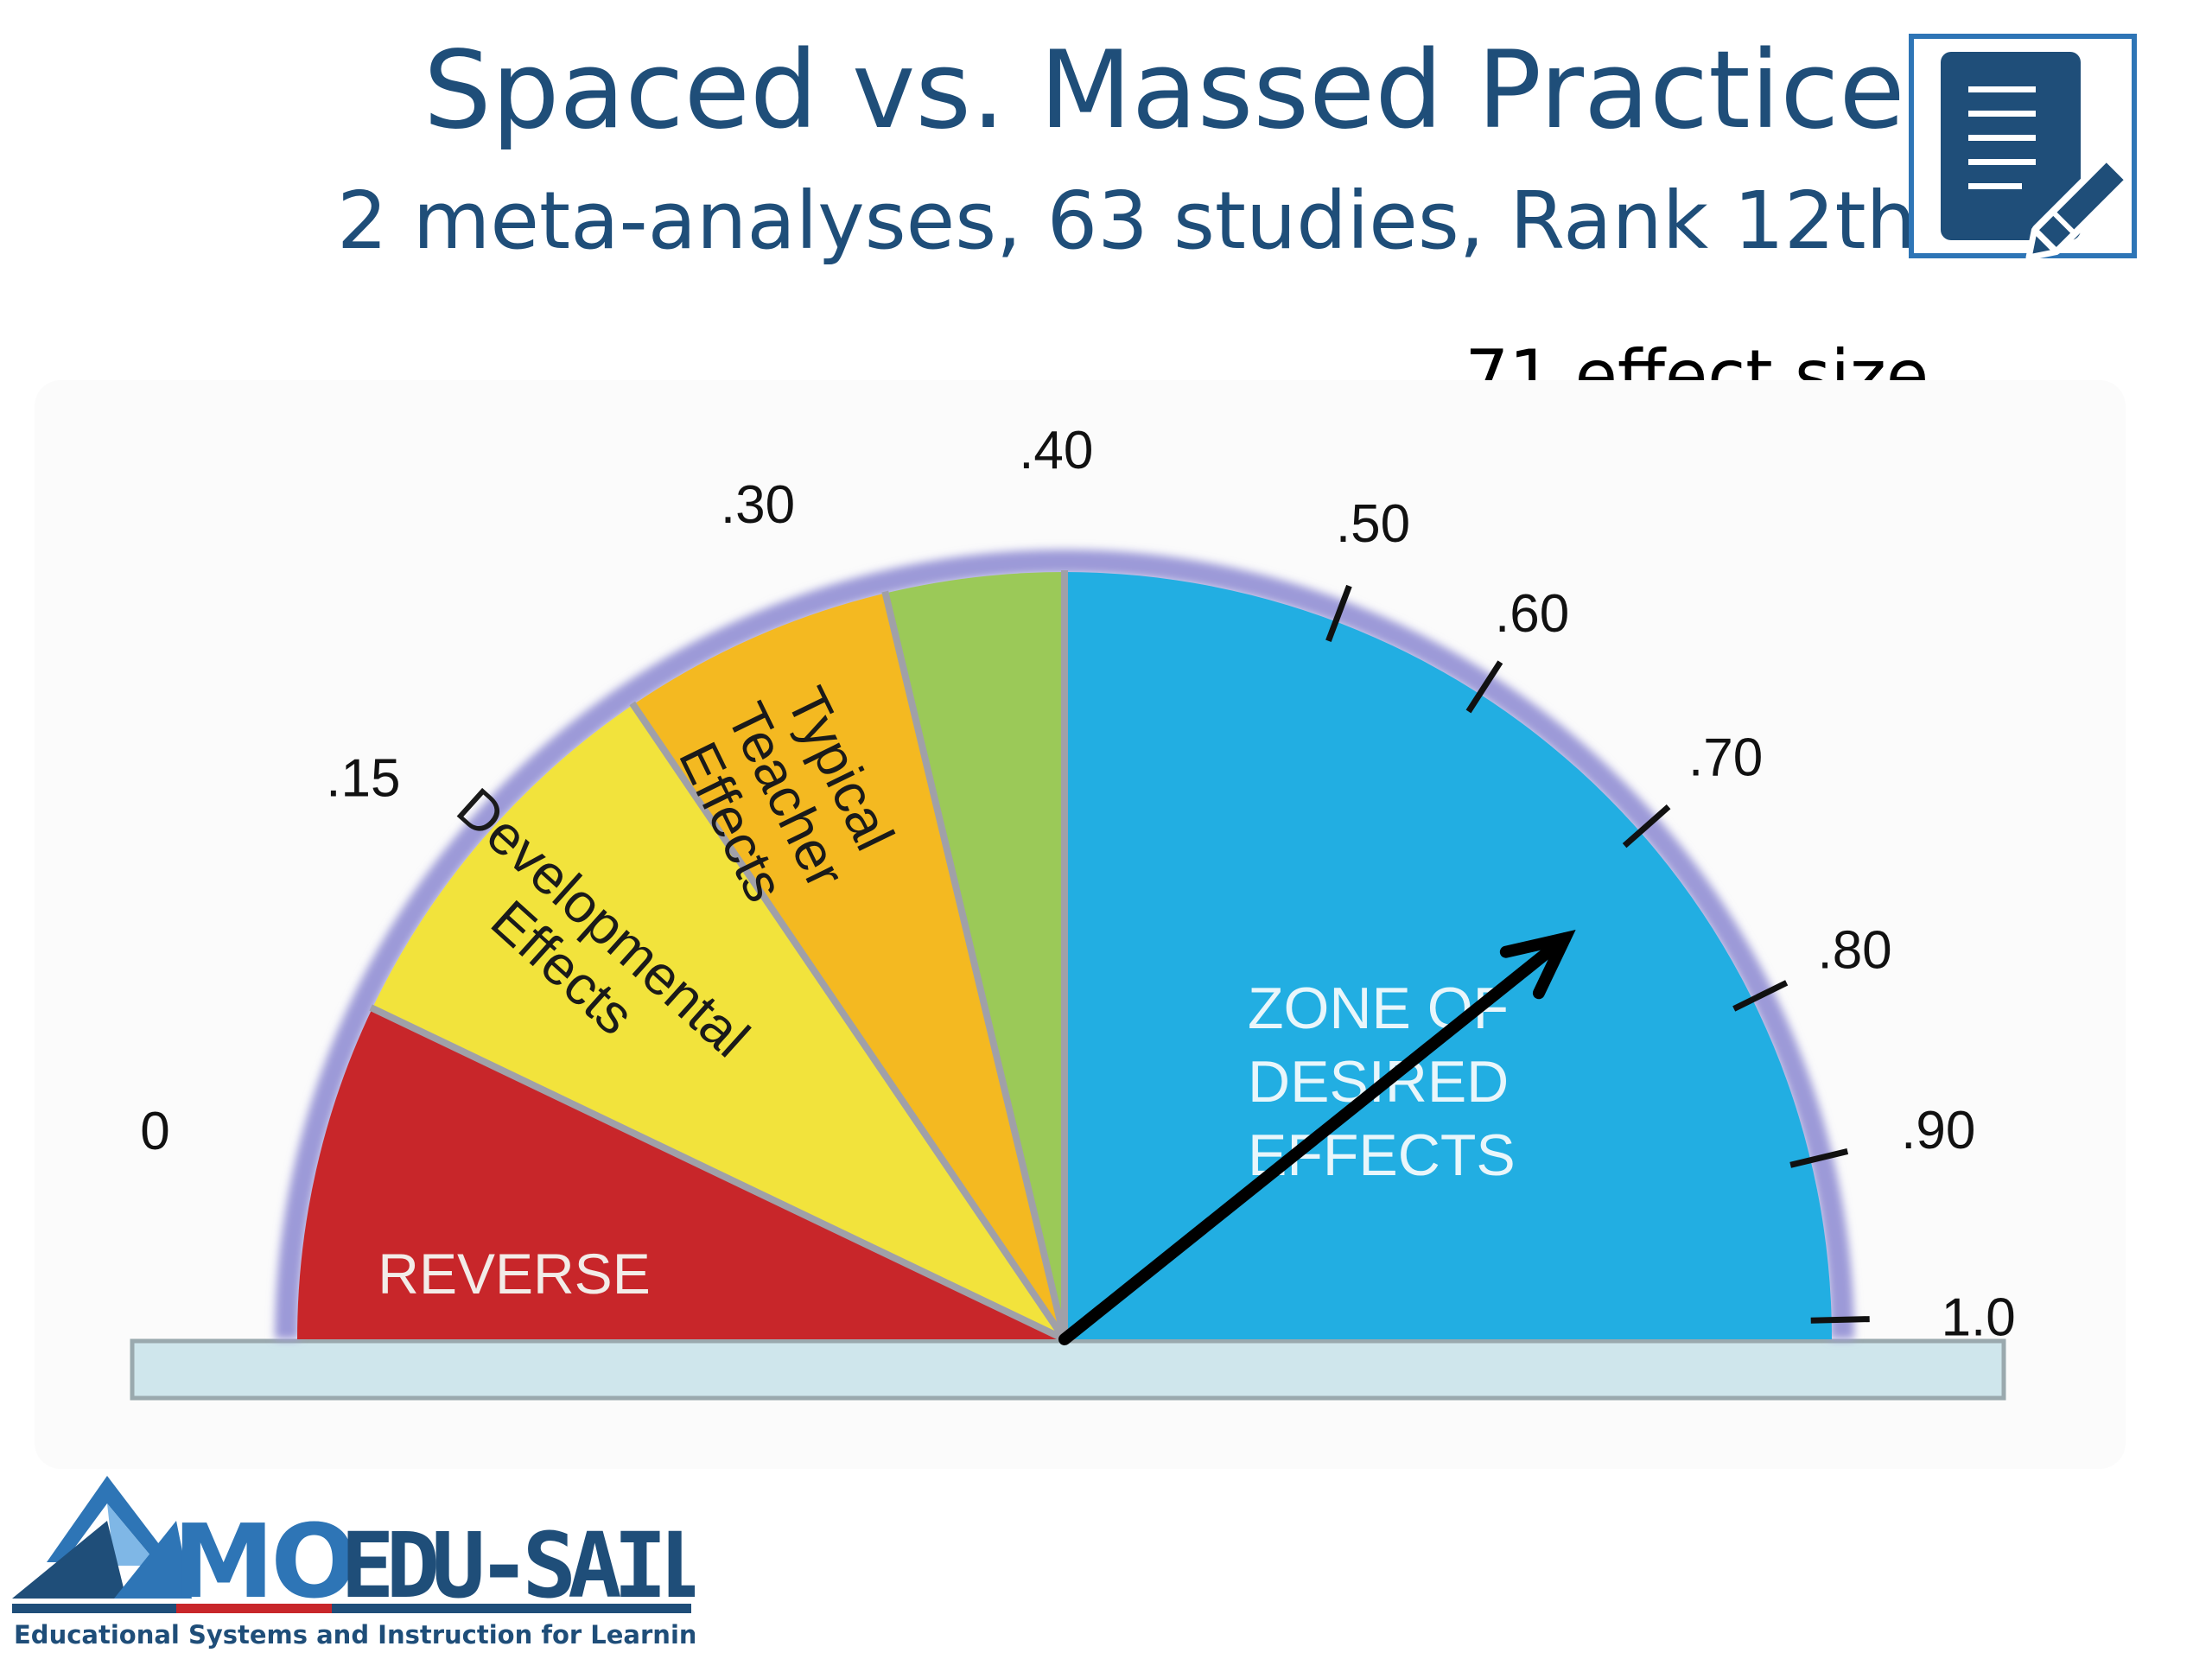  I want to click on developmental-segment, so click(718, 1021).